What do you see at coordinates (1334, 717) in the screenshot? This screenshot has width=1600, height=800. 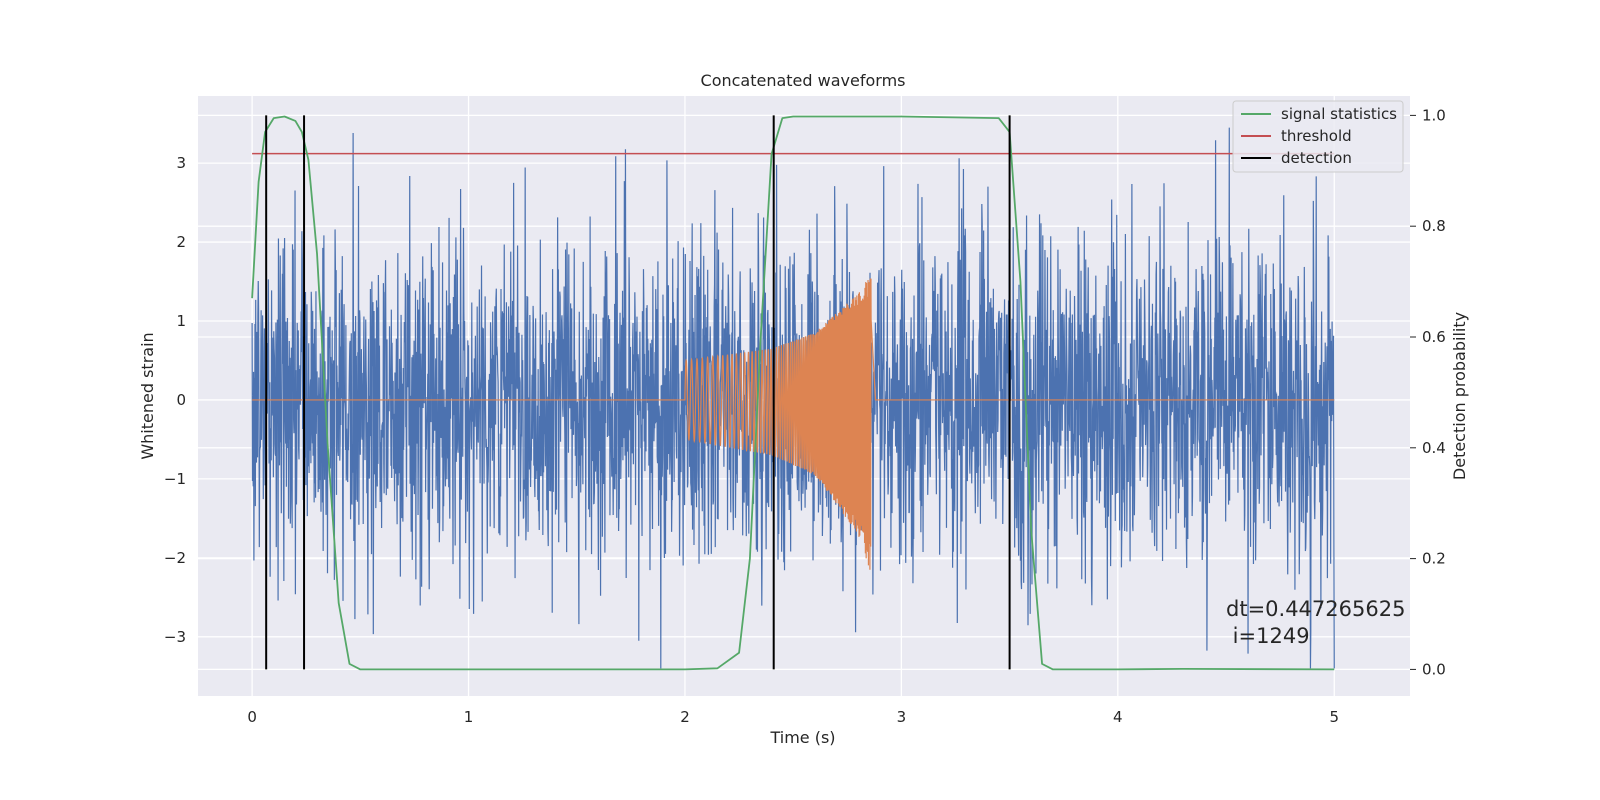 I see `x-tick-label: 5` at bounding box center [1334, 717].